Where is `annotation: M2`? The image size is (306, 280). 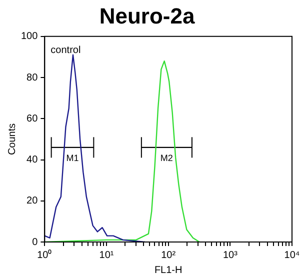 annotation: M2 is located at coordinates (166, 157).